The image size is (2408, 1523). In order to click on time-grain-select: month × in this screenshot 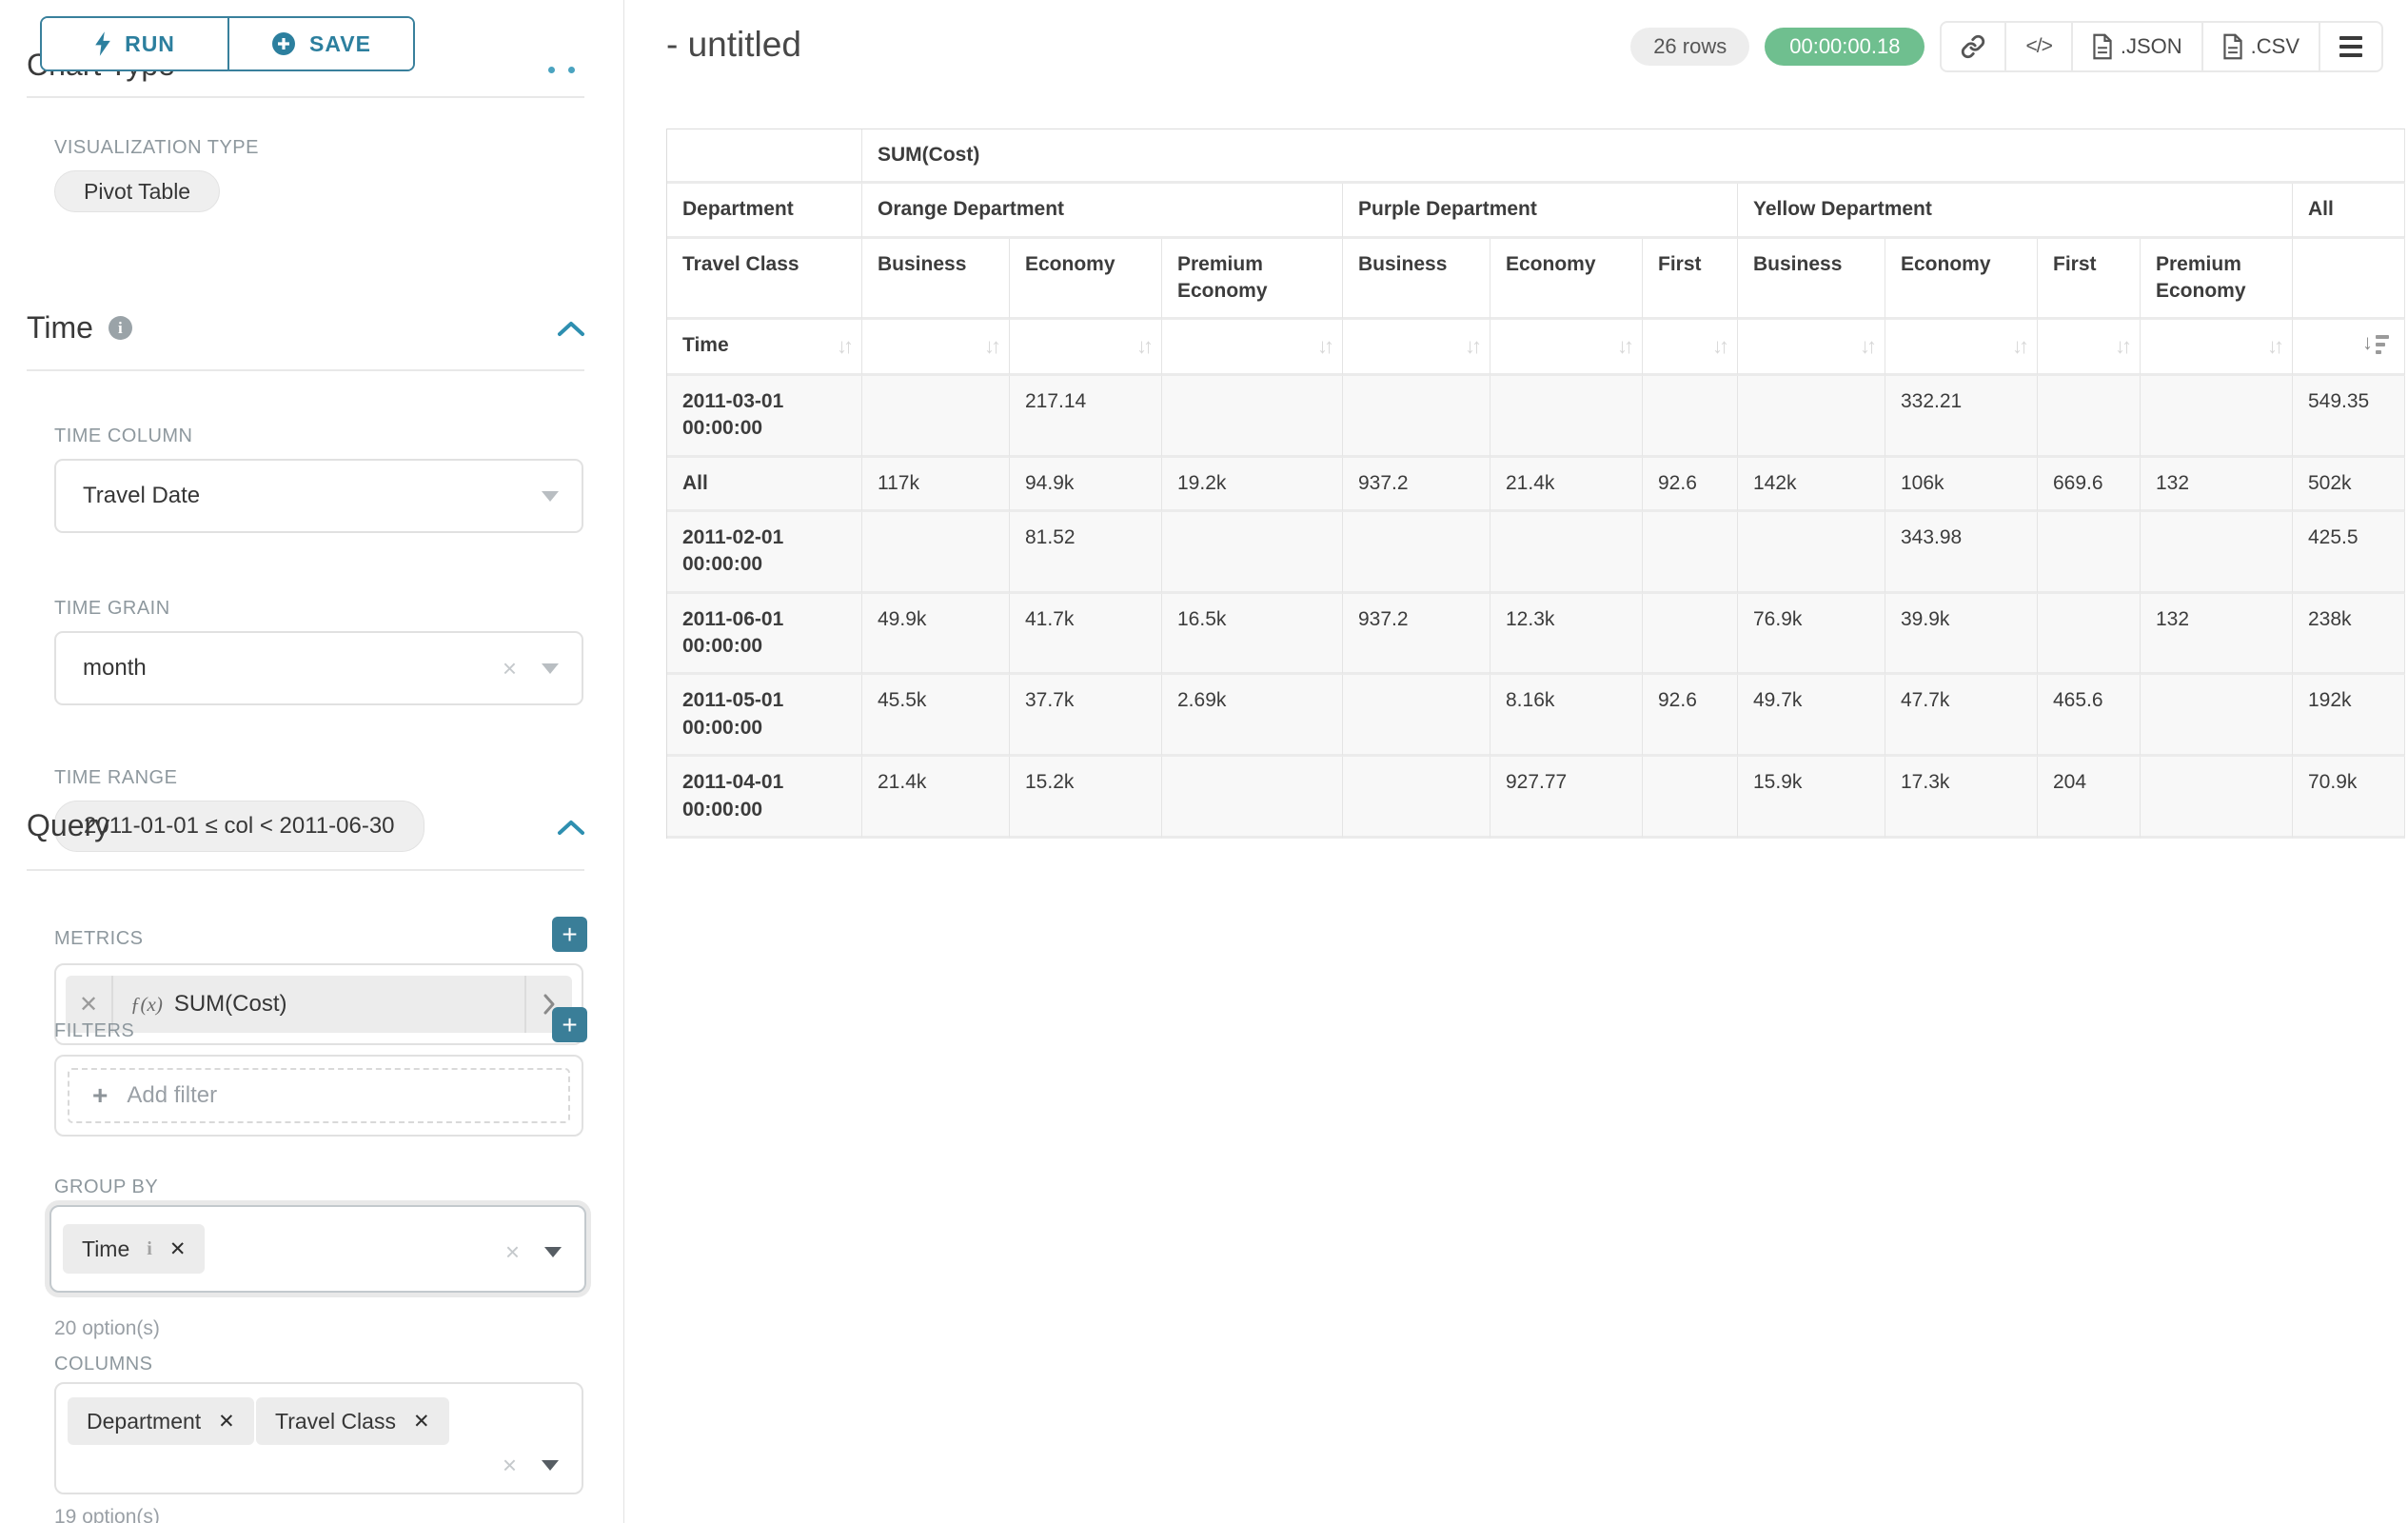, I will do `click(318, 668)`.